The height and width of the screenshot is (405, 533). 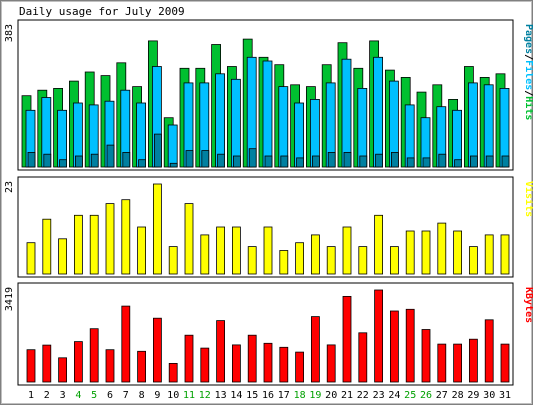 I want to click on day-label-30: 30, so click(x=489, y=395).